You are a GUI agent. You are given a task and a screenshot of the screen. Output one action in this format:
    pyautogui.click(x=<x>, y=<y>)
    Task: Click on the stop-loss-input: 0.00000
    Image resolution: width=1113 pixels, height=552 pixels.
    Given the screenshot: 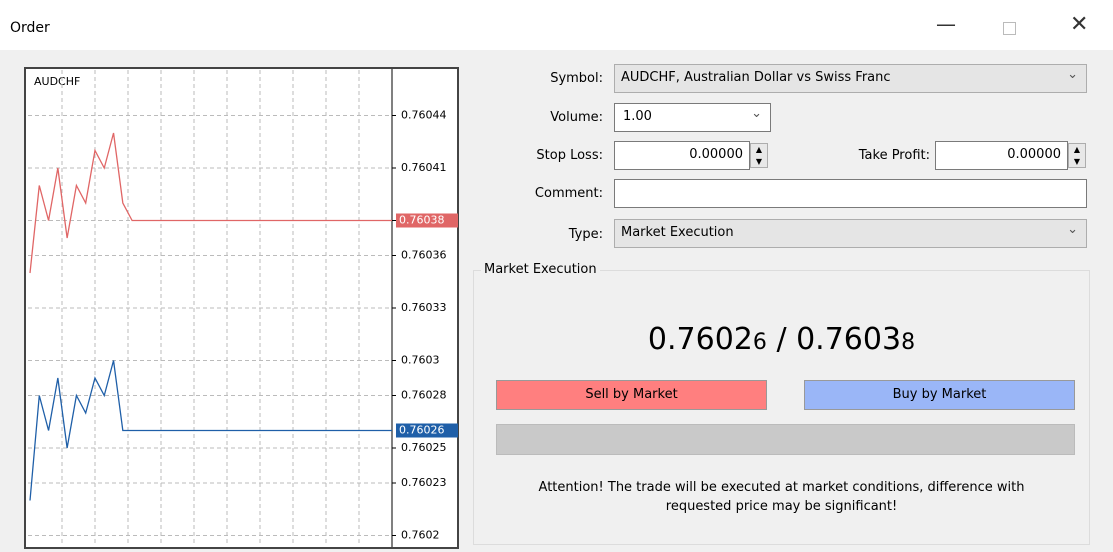 What is the action you would take?
    pyautogui.click(x=682, y=155)
    